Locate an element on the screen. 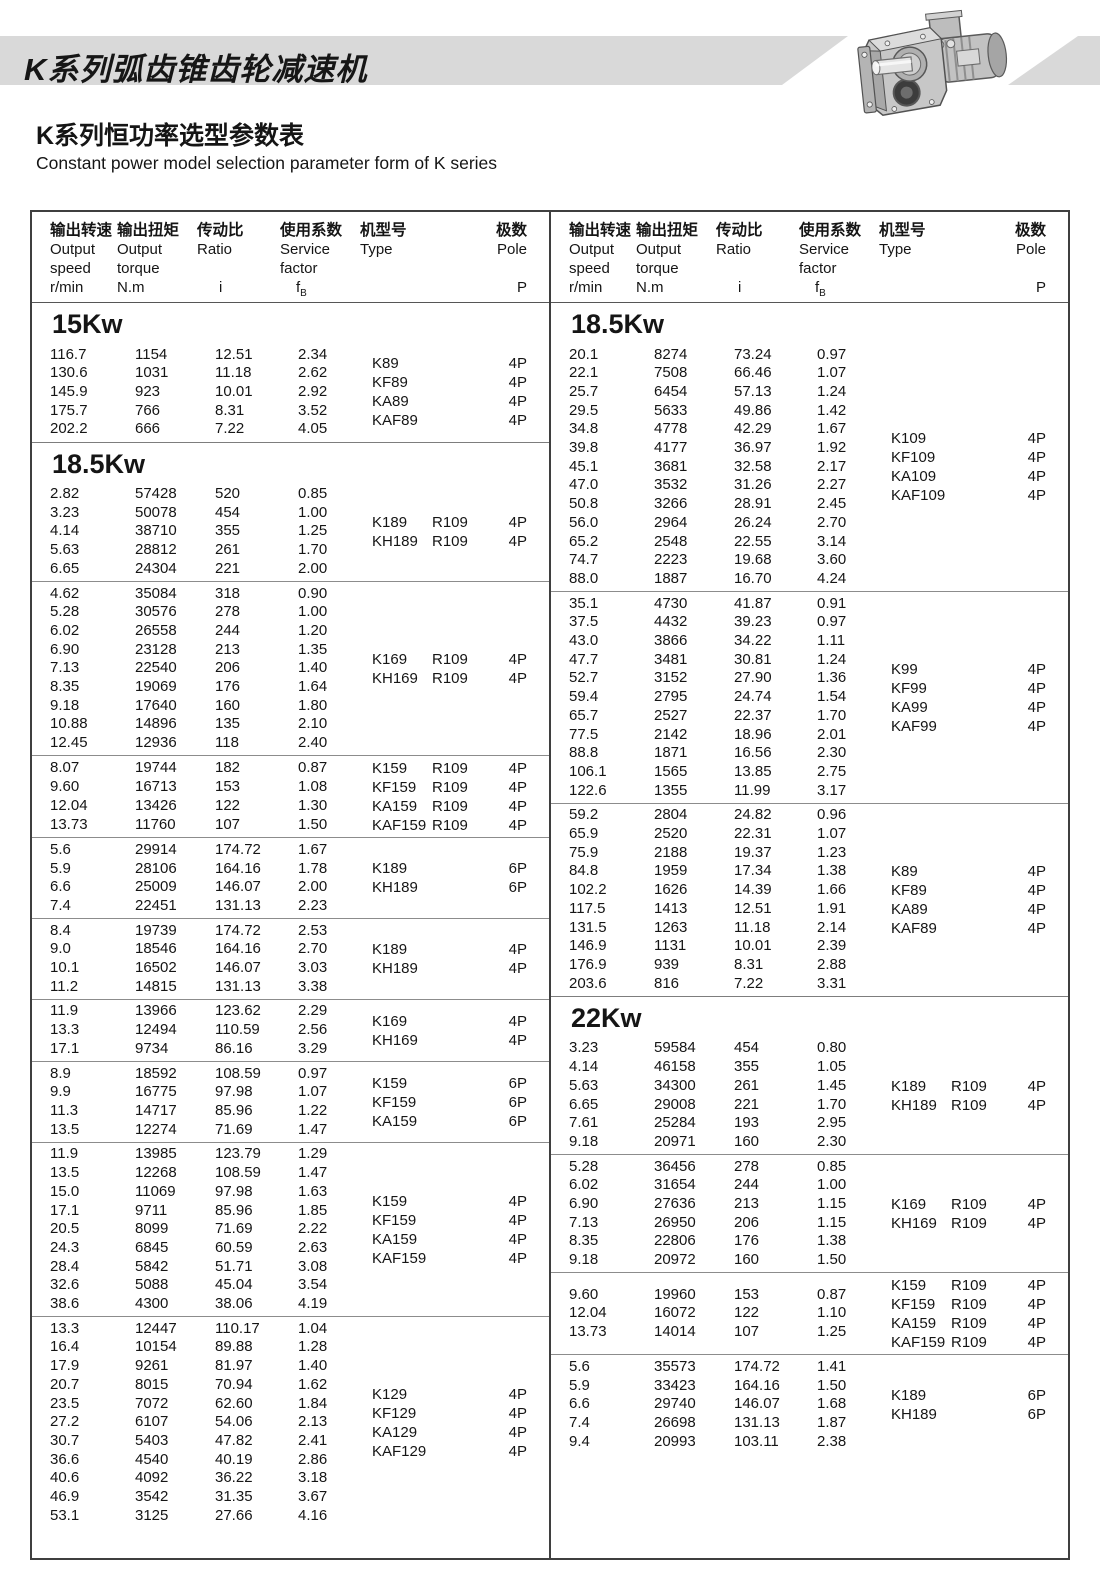 The height and width of the screenshot is (1583, 1100). type-model: KF89 is located at coordinates (909, 890).